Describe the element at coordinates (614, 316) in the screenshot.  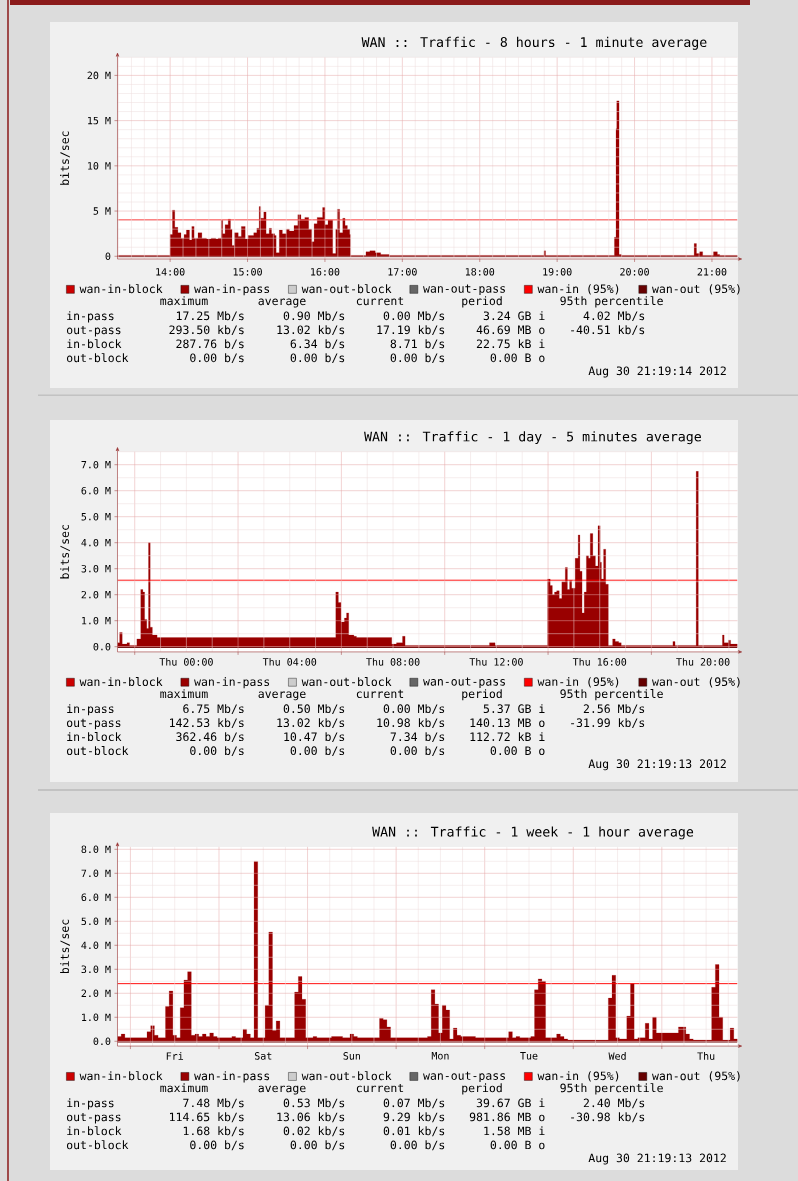
I see `text: 4.02 Mb/s` at that location.